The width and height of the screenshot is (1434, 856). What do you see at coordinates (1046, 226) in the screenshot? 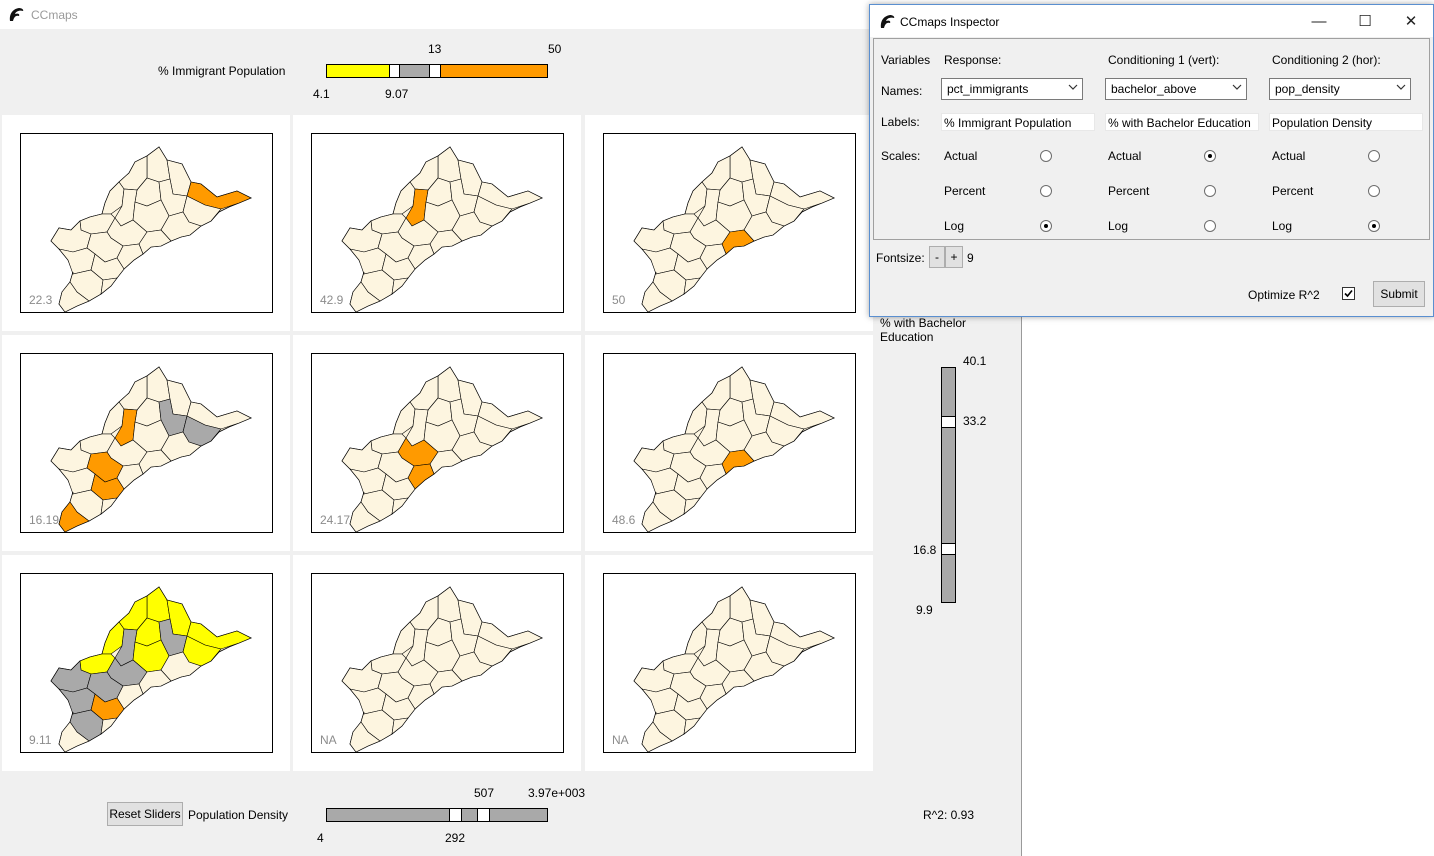
I see `response-scale-log-radio` at bounding box center [1046, 226].